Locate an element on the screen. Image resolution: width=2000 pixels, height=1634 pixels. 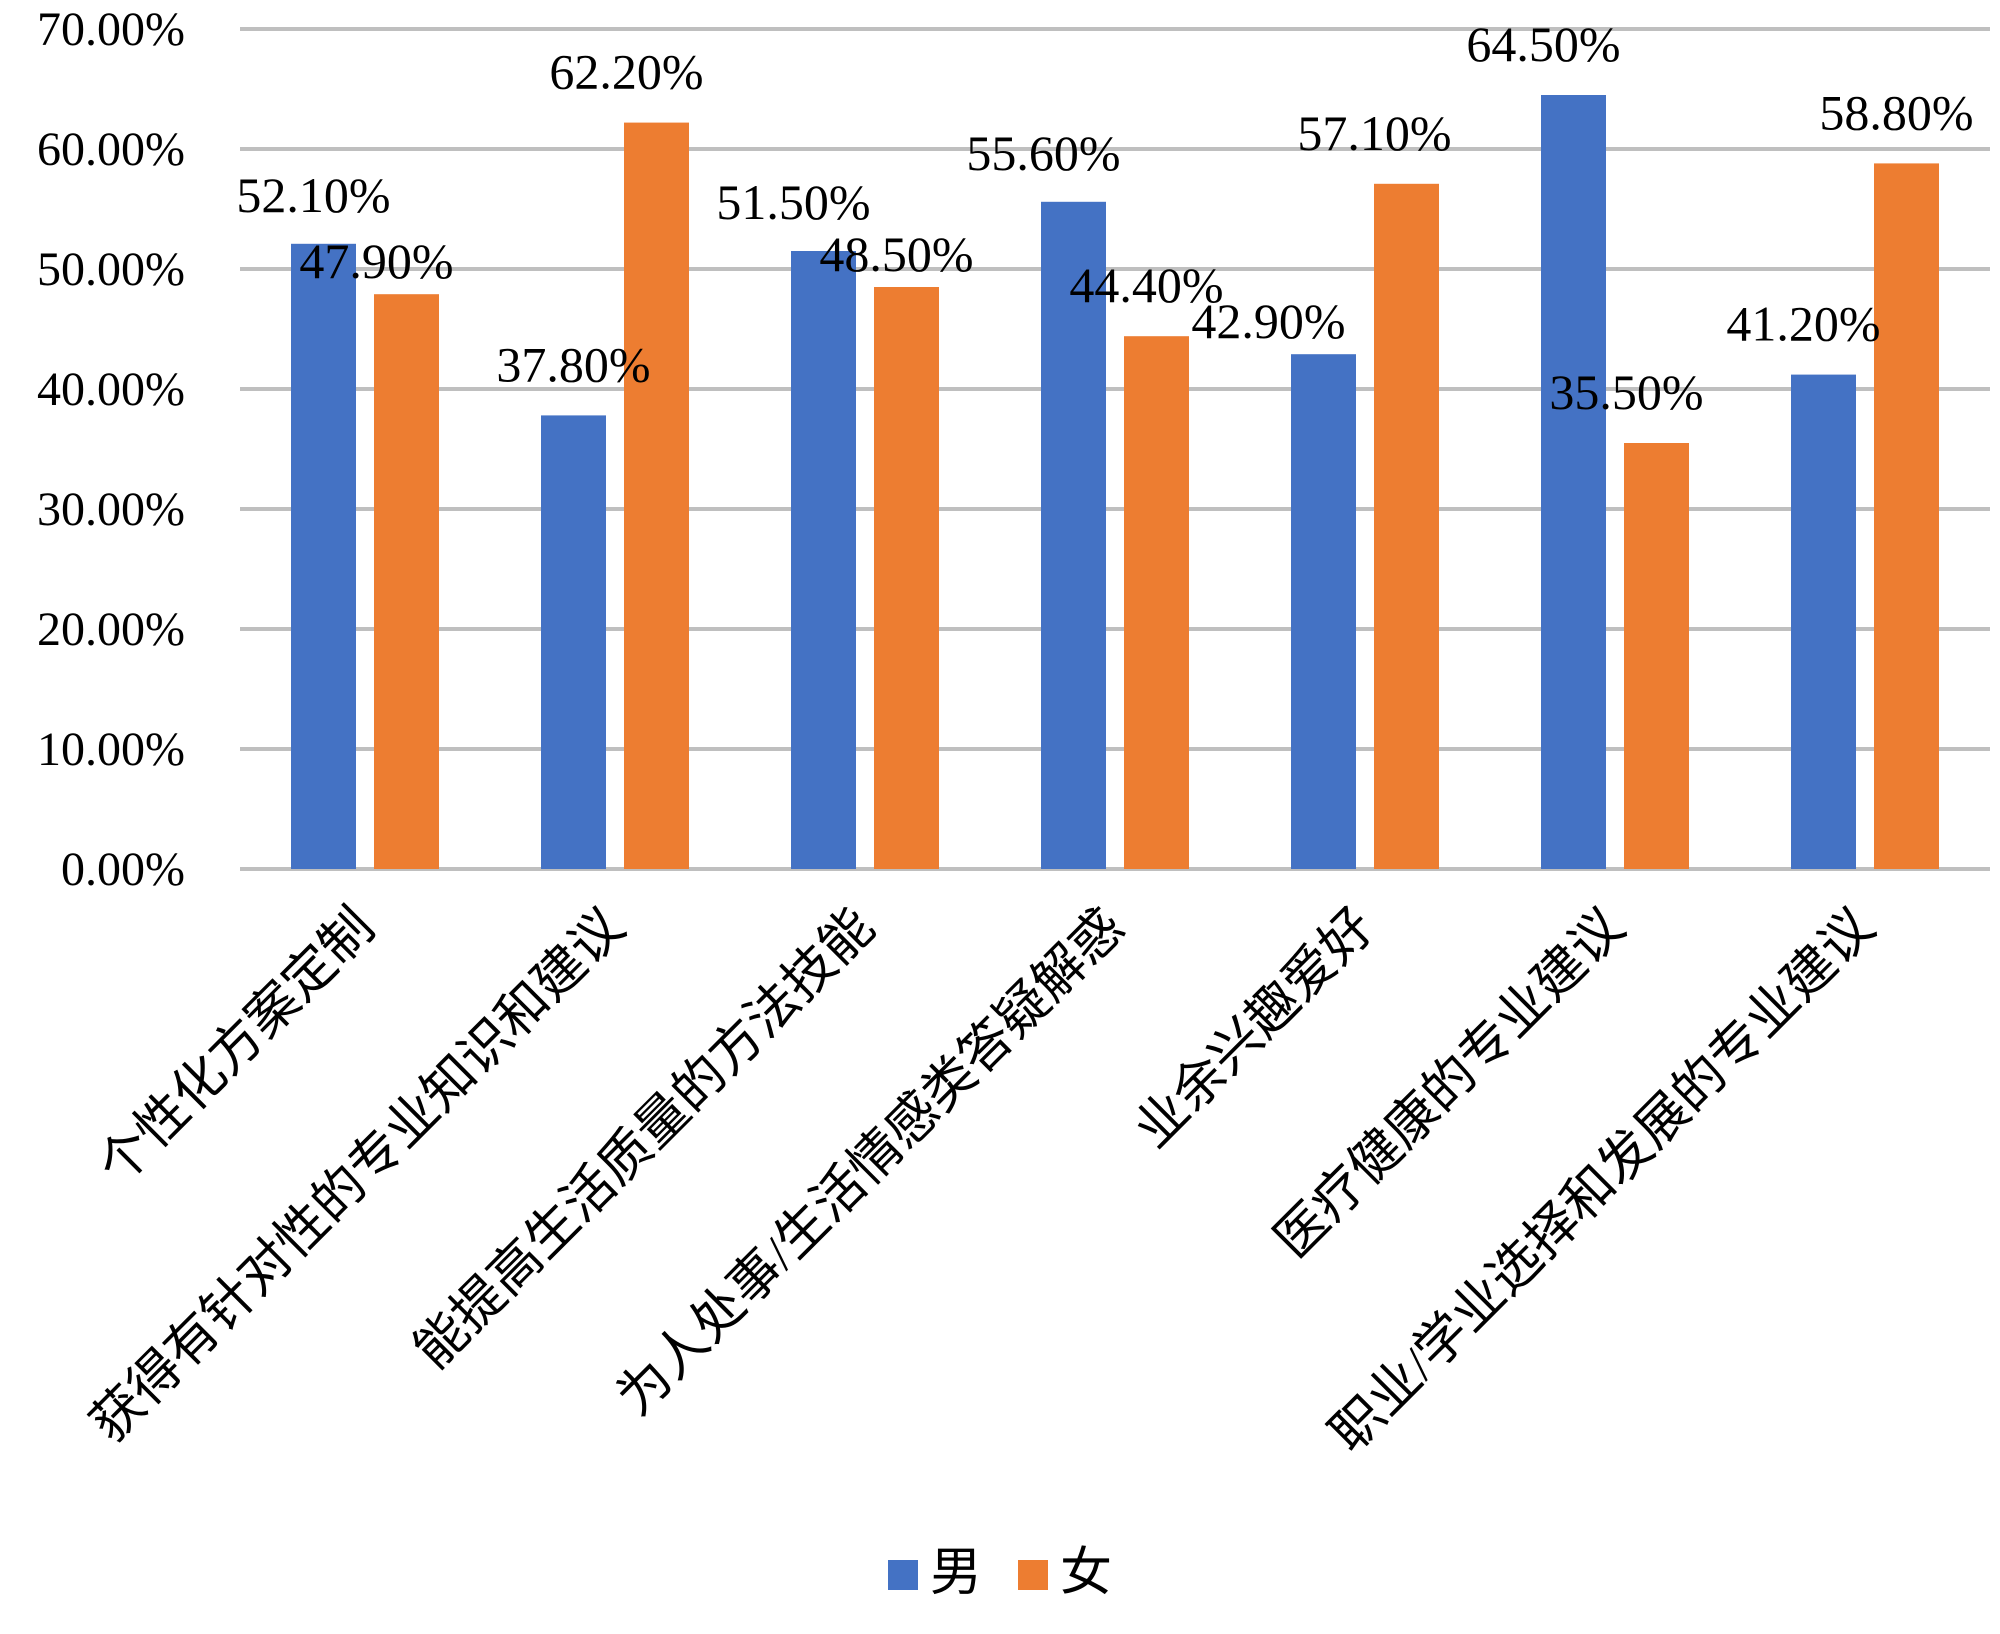
data-label: 55.60% is located at coordinates (1043, 153).